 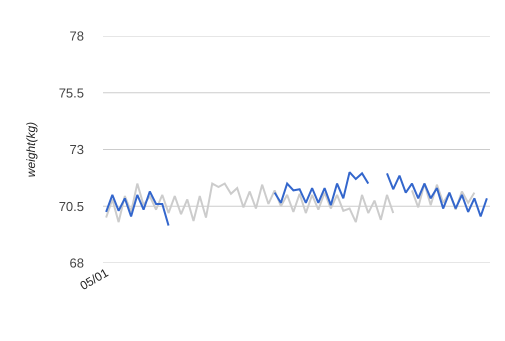 I want to click on y-tick-label: 73, so click(x=77, y=150).